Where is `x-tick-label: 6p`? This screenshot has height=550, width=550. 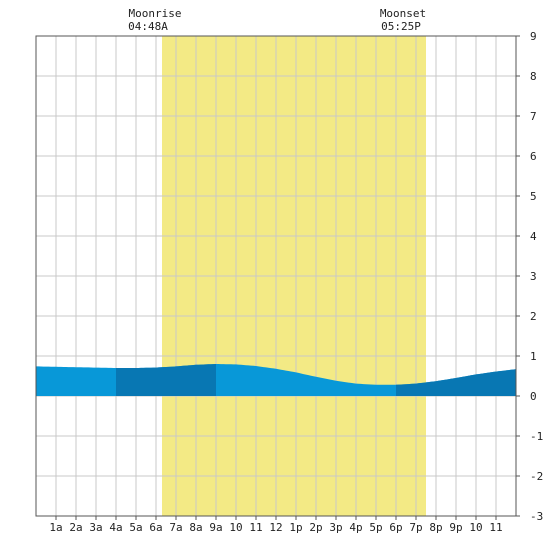 x-tick-label: 6p is located at coordinates (395, 527).